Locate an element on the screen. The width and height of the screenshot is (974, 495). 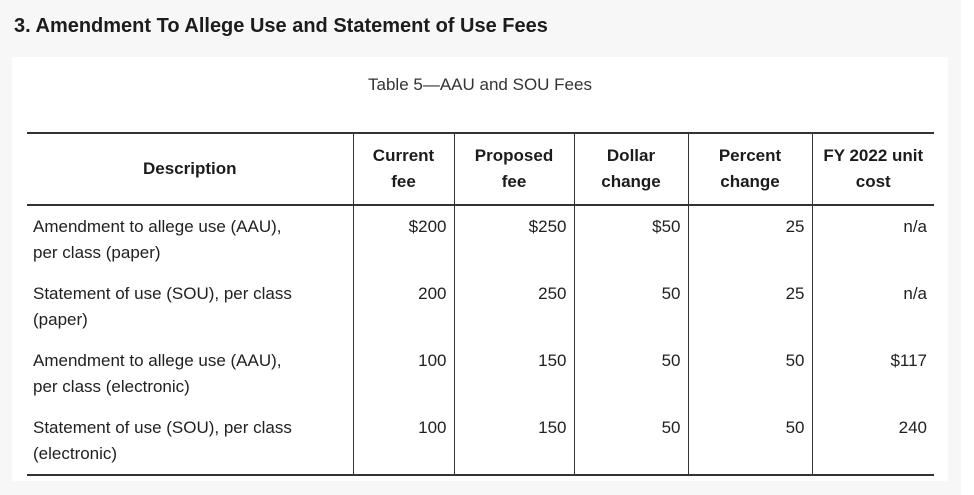
cell-current-fee: $200 is located at coordinates (403, 239).